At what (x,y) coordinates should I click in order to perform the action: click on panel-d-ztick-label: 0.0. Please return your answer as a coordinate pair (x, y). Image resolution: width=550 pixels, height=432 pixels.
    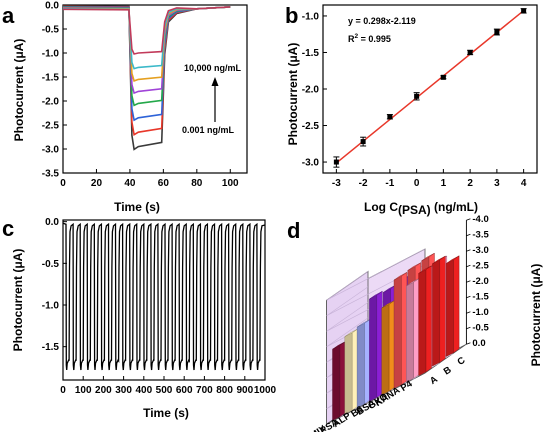
    Looking at the image, I should click on (478, 343).